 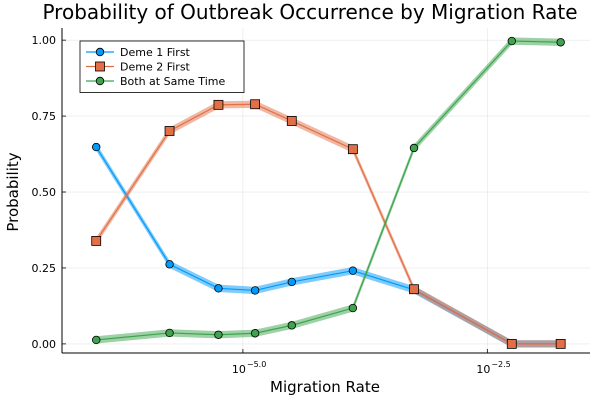 I want to click on x-axis-label: Migration Rate, so click(x=325, y=387).